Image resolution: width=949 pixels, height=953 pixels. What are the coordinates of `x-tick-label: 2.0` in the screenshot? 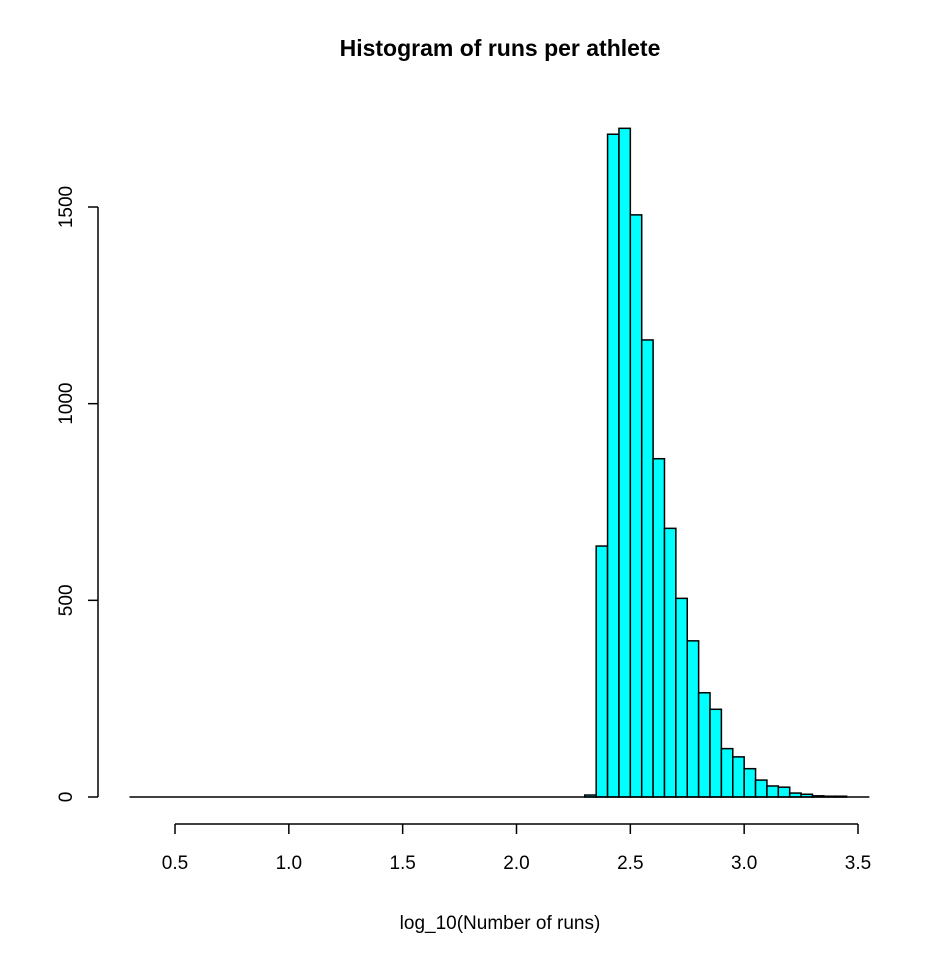 It's located at (516, 863).